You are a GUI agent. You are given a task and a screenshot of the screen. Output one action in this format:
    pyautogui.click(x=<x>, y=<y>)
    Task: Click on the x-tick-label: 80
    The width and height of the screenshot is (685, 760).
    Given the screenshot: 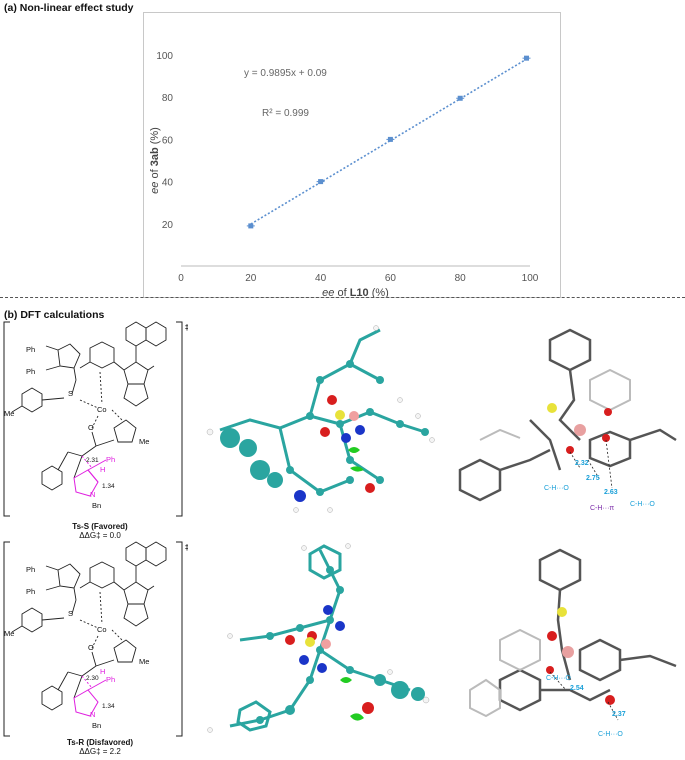 What is the action you would take?
    pyautogui.click(x=461, y=278)
    